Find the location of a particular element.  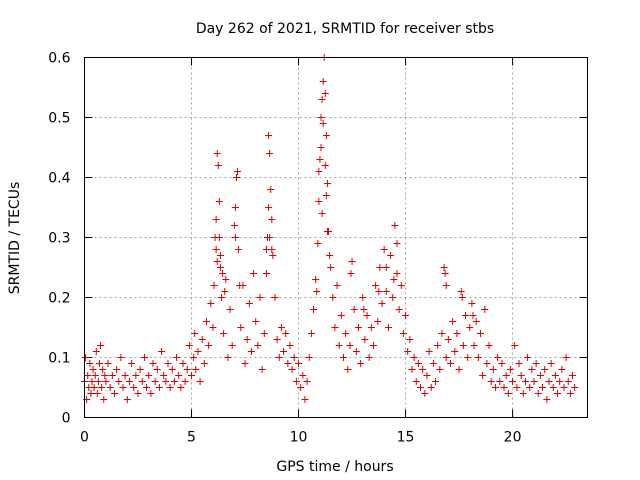

y-tick-label: 0.4 is located at coordinates (59, 179).